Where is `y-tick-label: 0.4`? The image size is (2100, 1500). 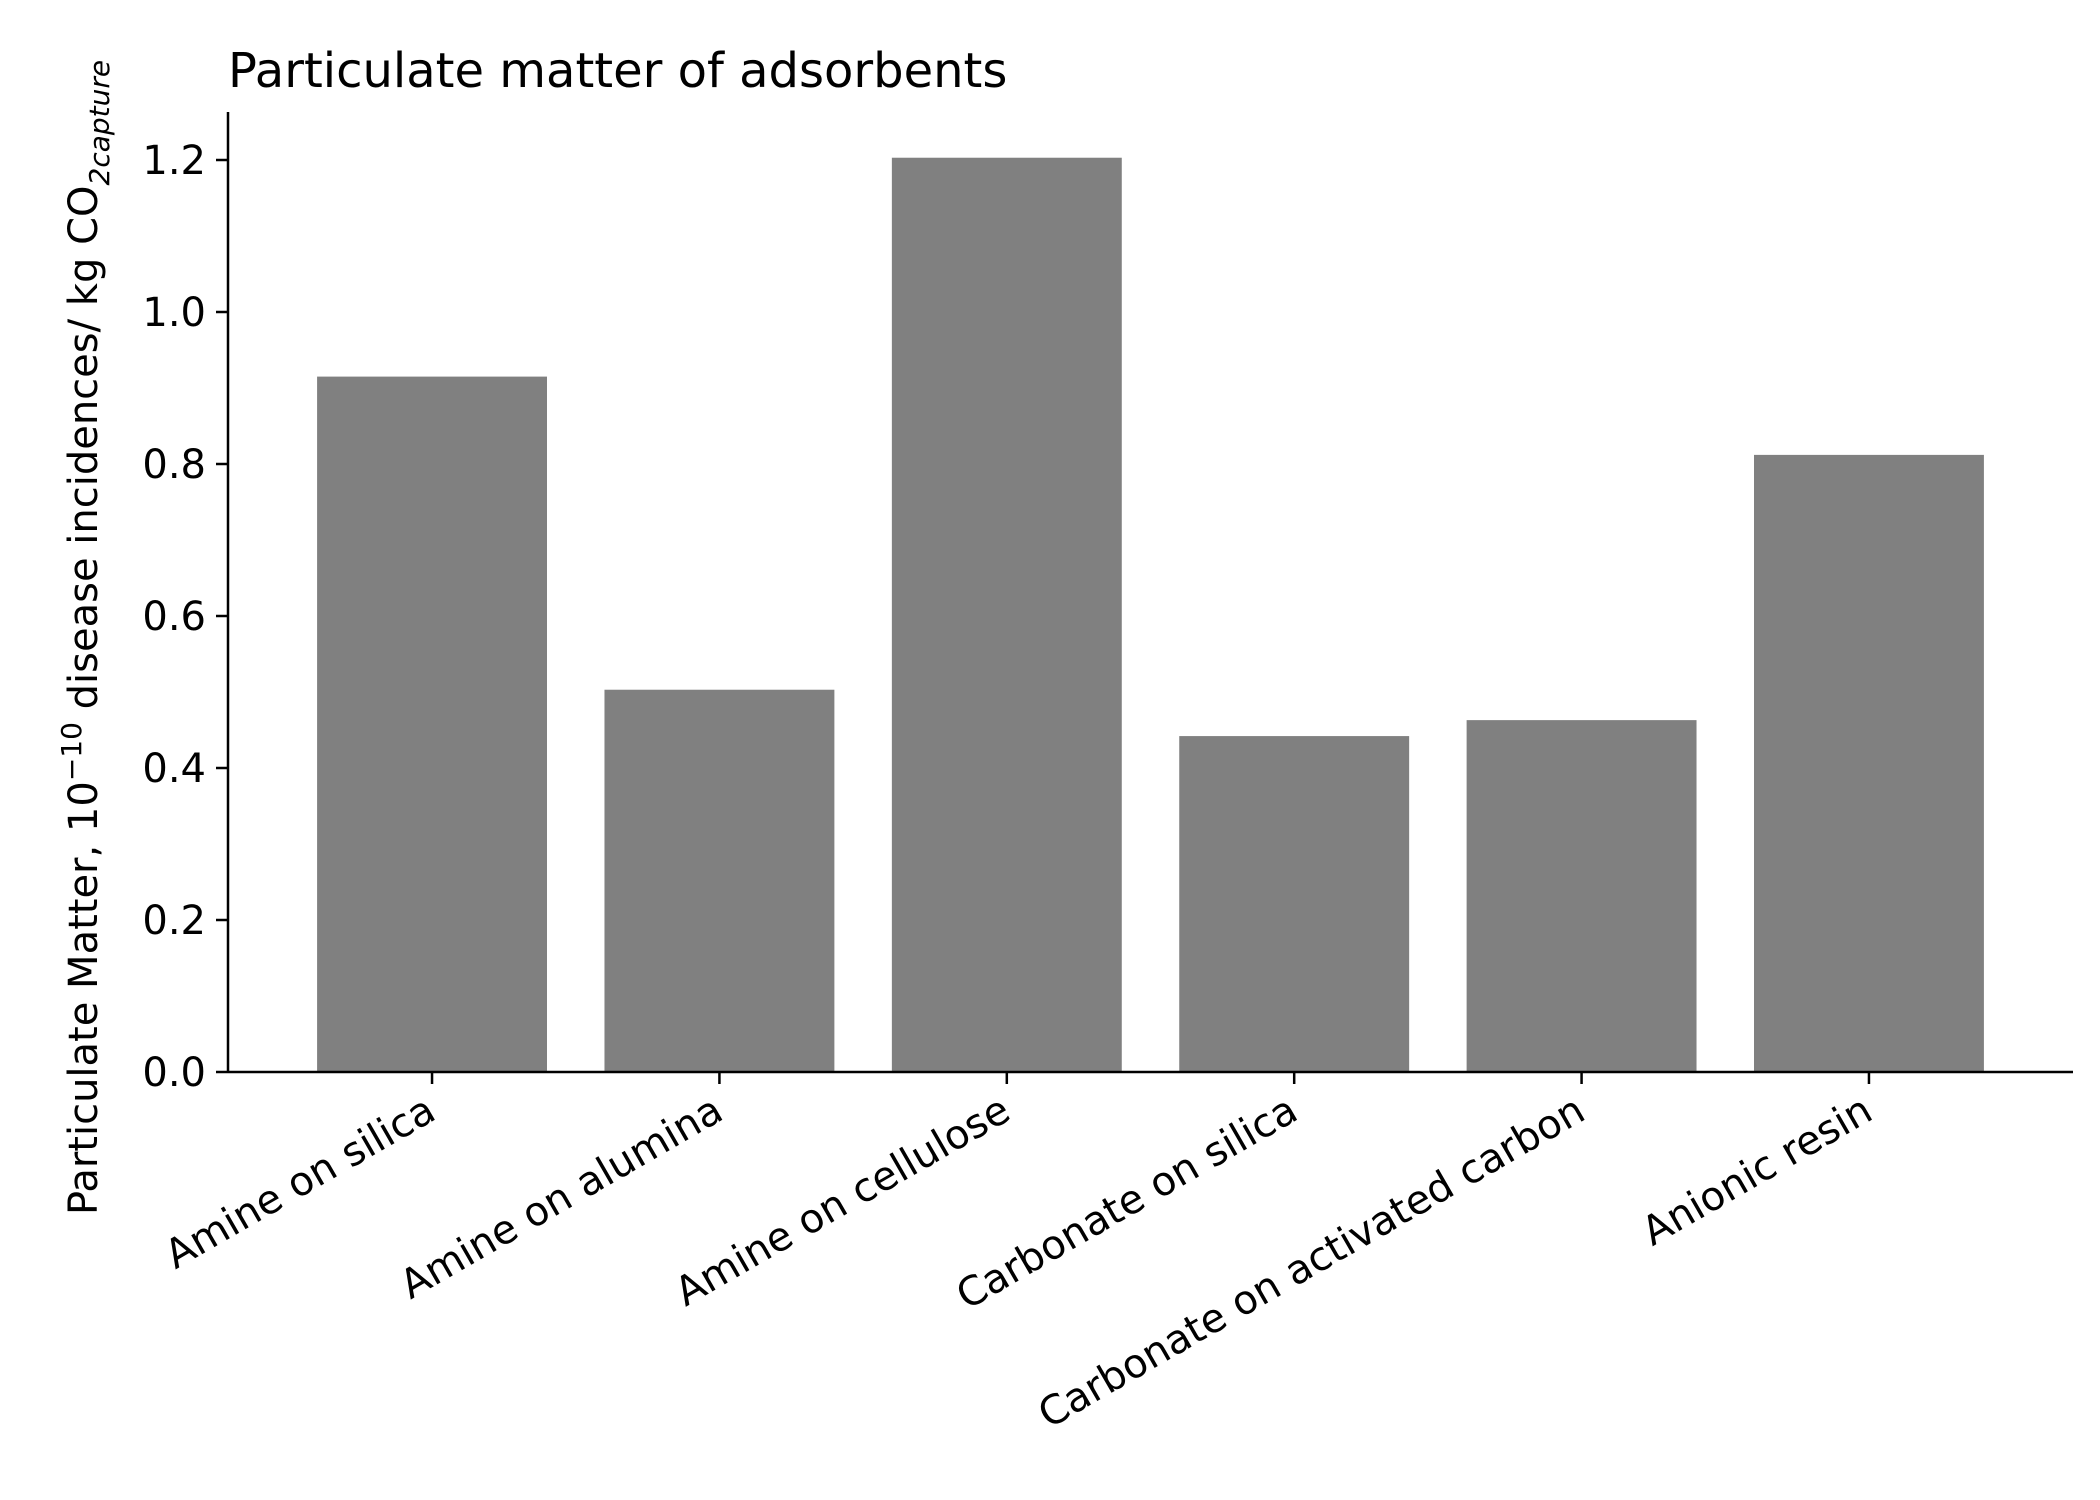 y-tick-label: 0.4 is located at coordinates (174, 769).